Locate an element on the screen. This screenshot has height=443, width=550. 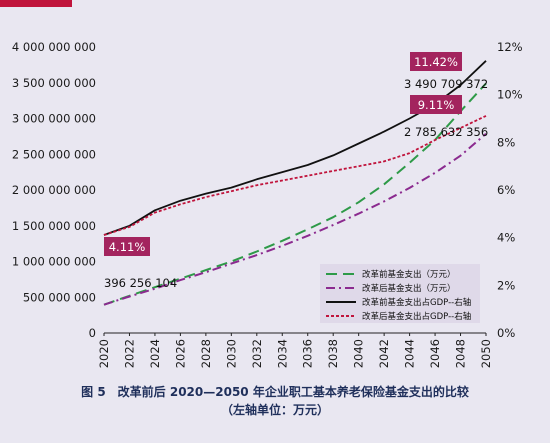
left-axis-tick-label: 2 000 000 000 is located at coordinates (54, 190).